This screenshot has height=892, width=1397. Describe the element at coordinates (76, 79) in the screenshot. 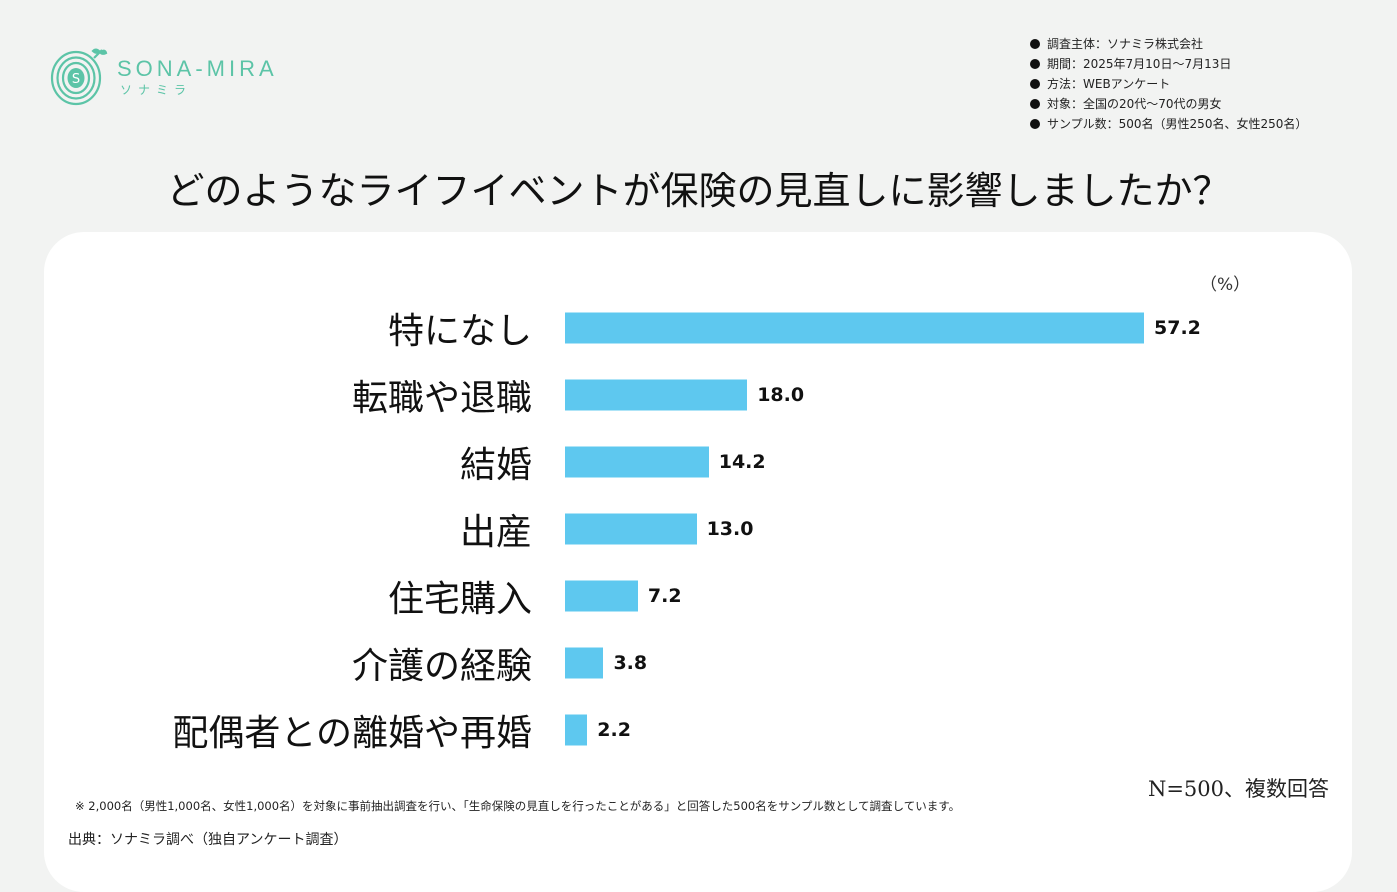

I see `svg-text: S` at that location.